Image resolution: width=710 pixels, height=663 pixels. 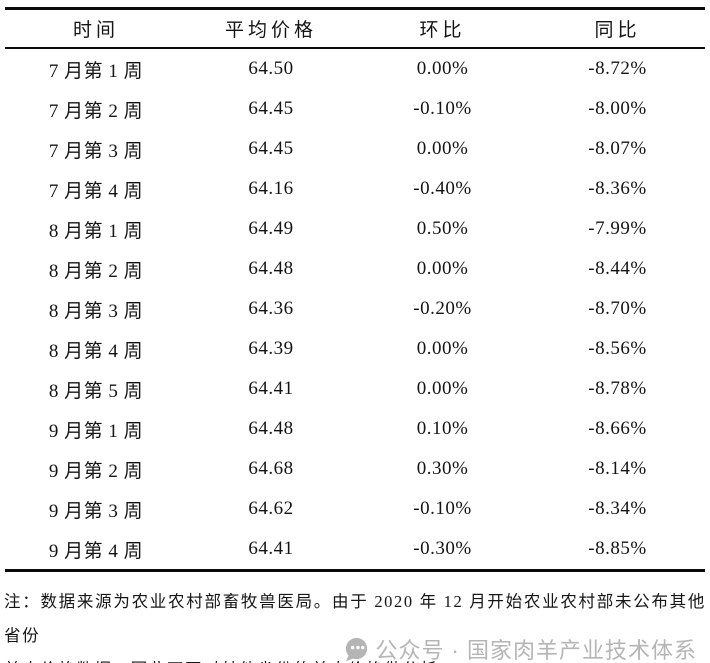 What do you see at coordinates (355, 389) in the screenshot?
I see `table-row: 8 月第 5 周 64.41 0.00% -8.78%` at bounding box center [355, 389].